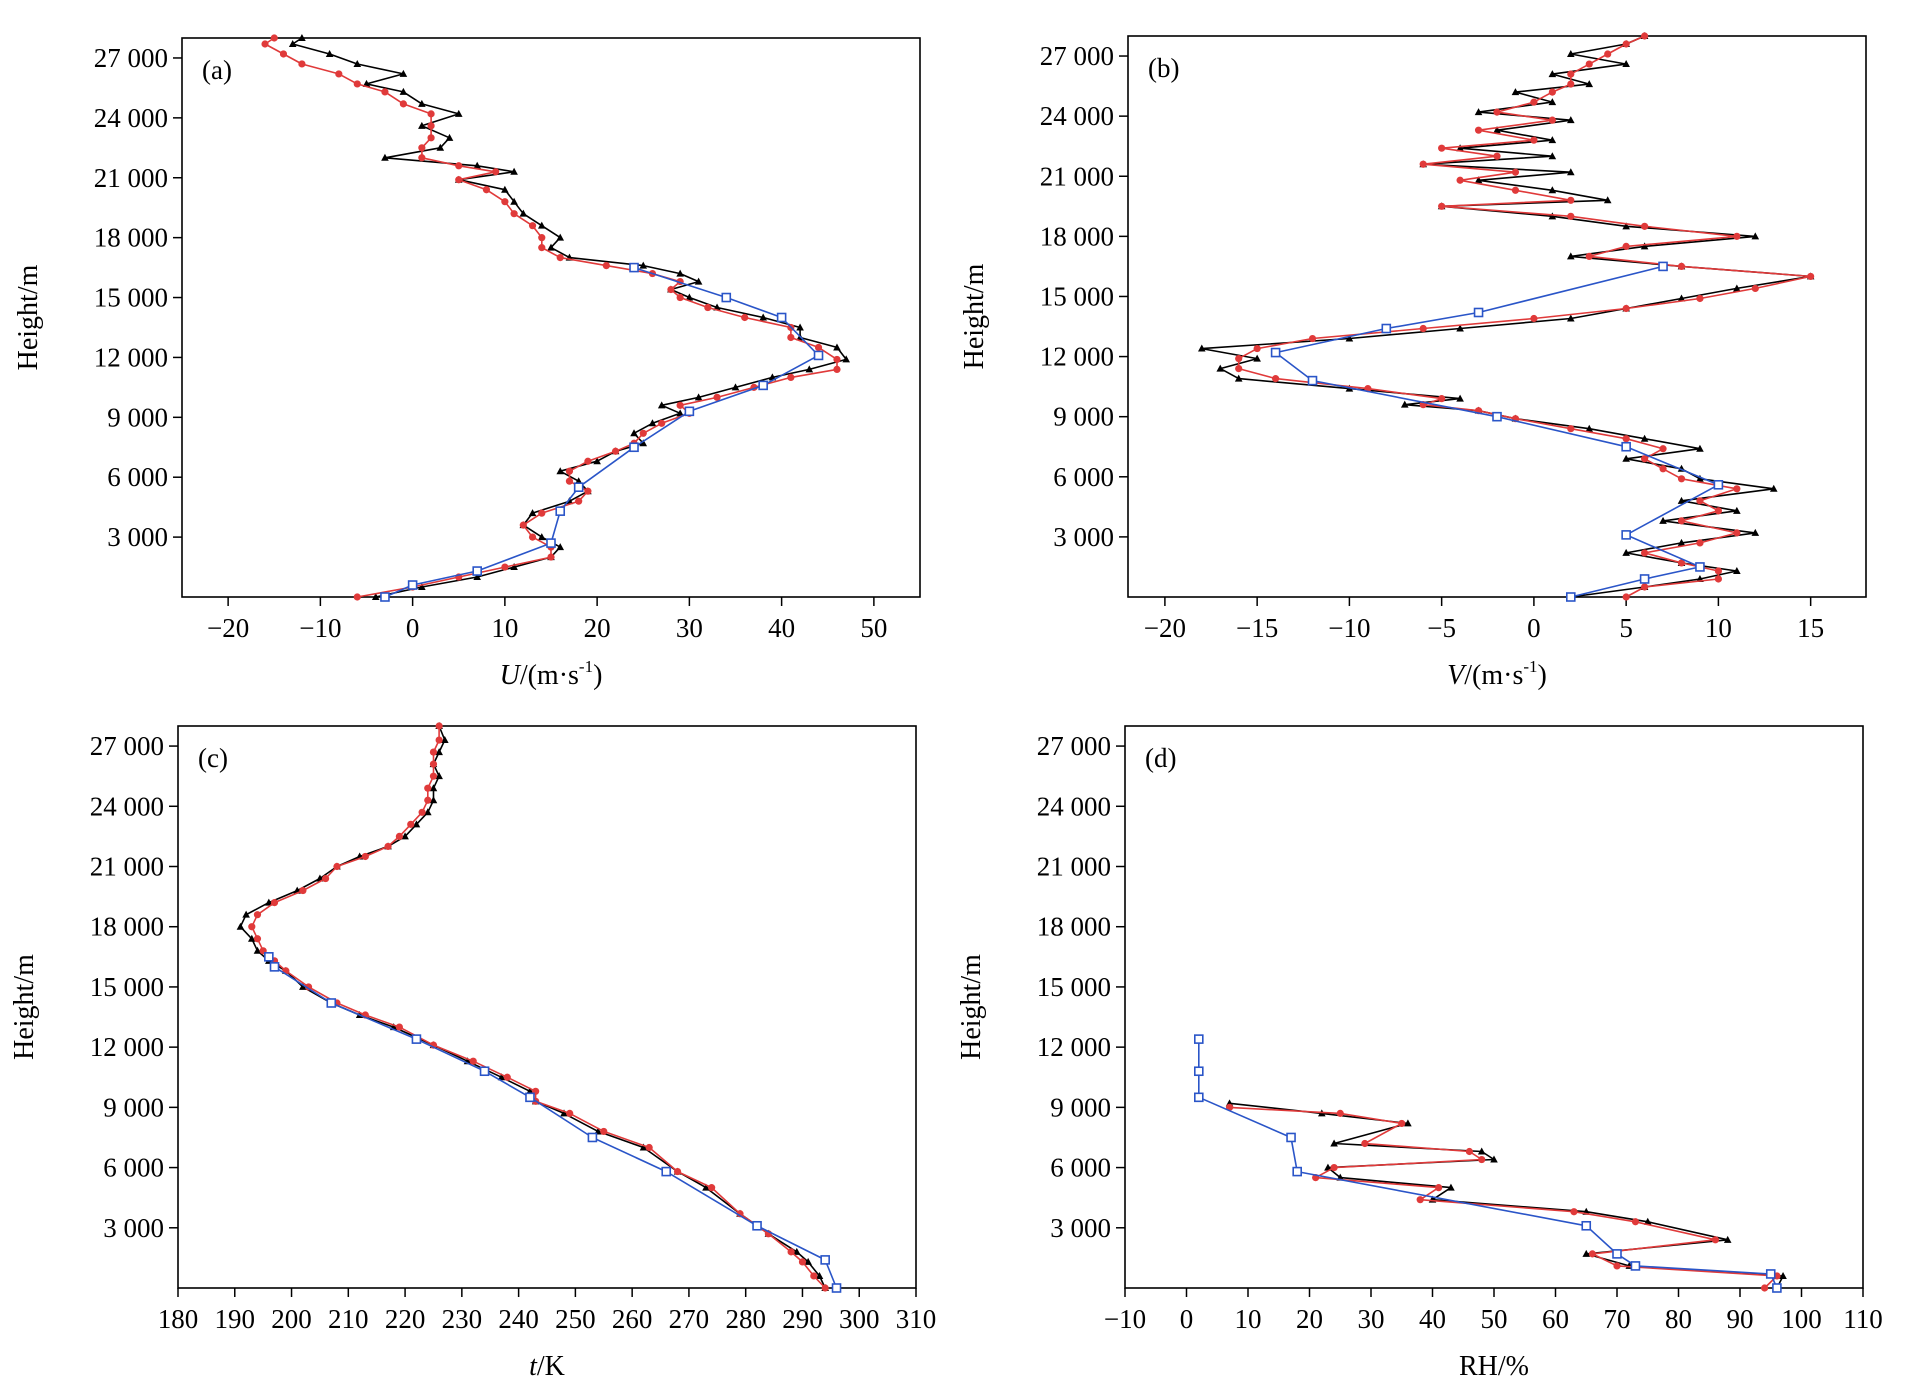 Image resolution: width=1917 pixels, height=1381 pixels. Describe the element at coordinates (1718, 628) in the screenshot. I see `x-tick-label: 10` at that location.